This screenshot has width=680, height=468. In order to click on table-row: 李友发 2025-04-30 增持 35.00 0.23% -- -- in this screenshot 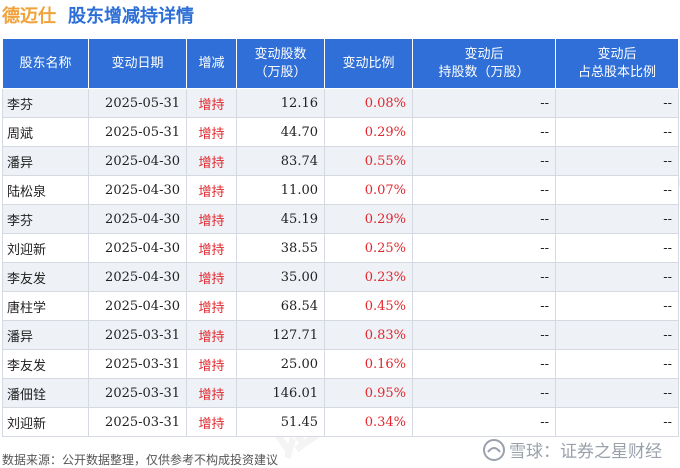, I will do `click(340, 277)`.